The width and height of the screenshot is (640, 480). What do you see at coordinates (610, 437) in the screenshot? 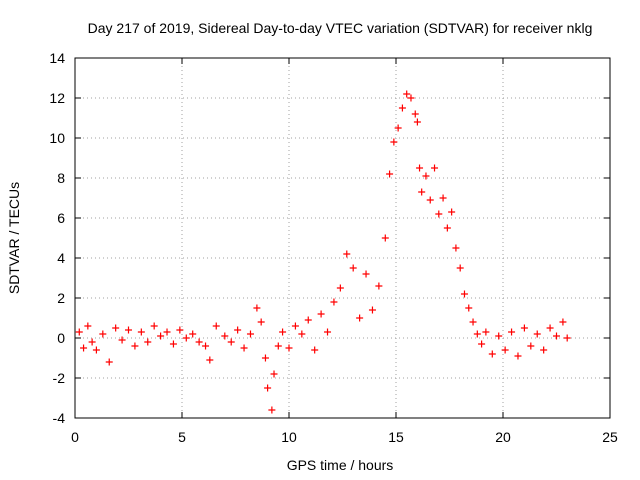
I see `x-tick-label: 25` at bounding box center [610, 437].